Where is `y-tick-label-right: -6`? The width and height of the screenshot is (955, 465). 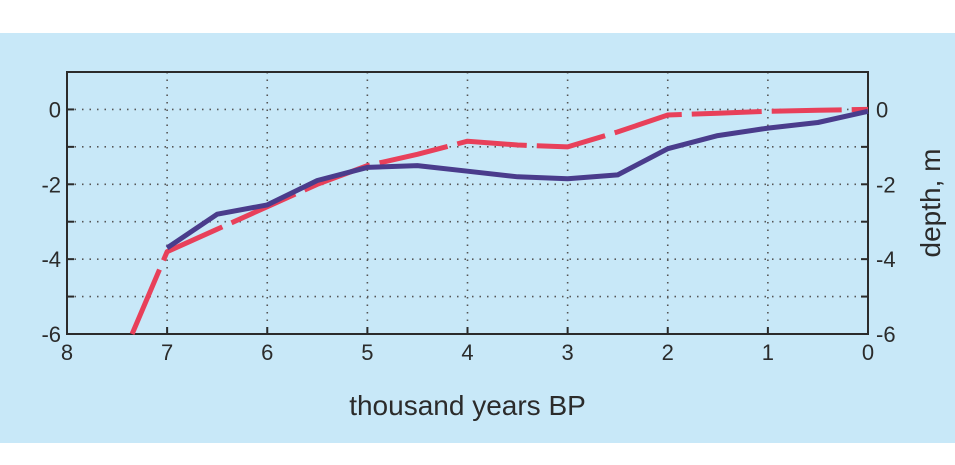
y-tick-label-right: -6 is located at coordinates (886, 334).